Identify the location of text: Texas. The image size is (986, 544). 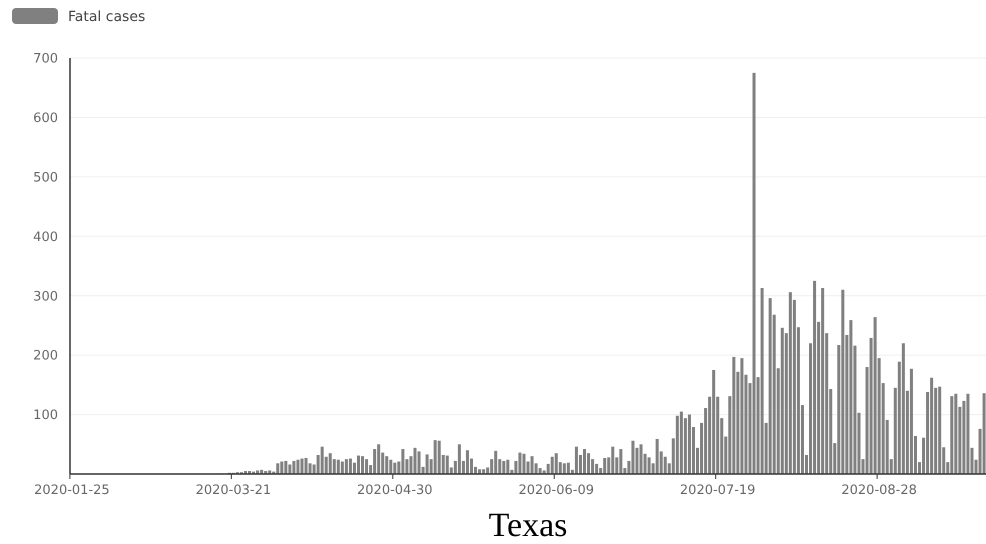
(528, 525).